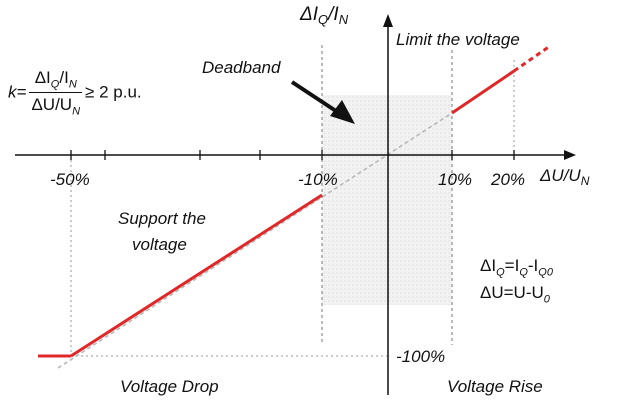  I want to click on y-axis-arrowhead, so click(388, 20).